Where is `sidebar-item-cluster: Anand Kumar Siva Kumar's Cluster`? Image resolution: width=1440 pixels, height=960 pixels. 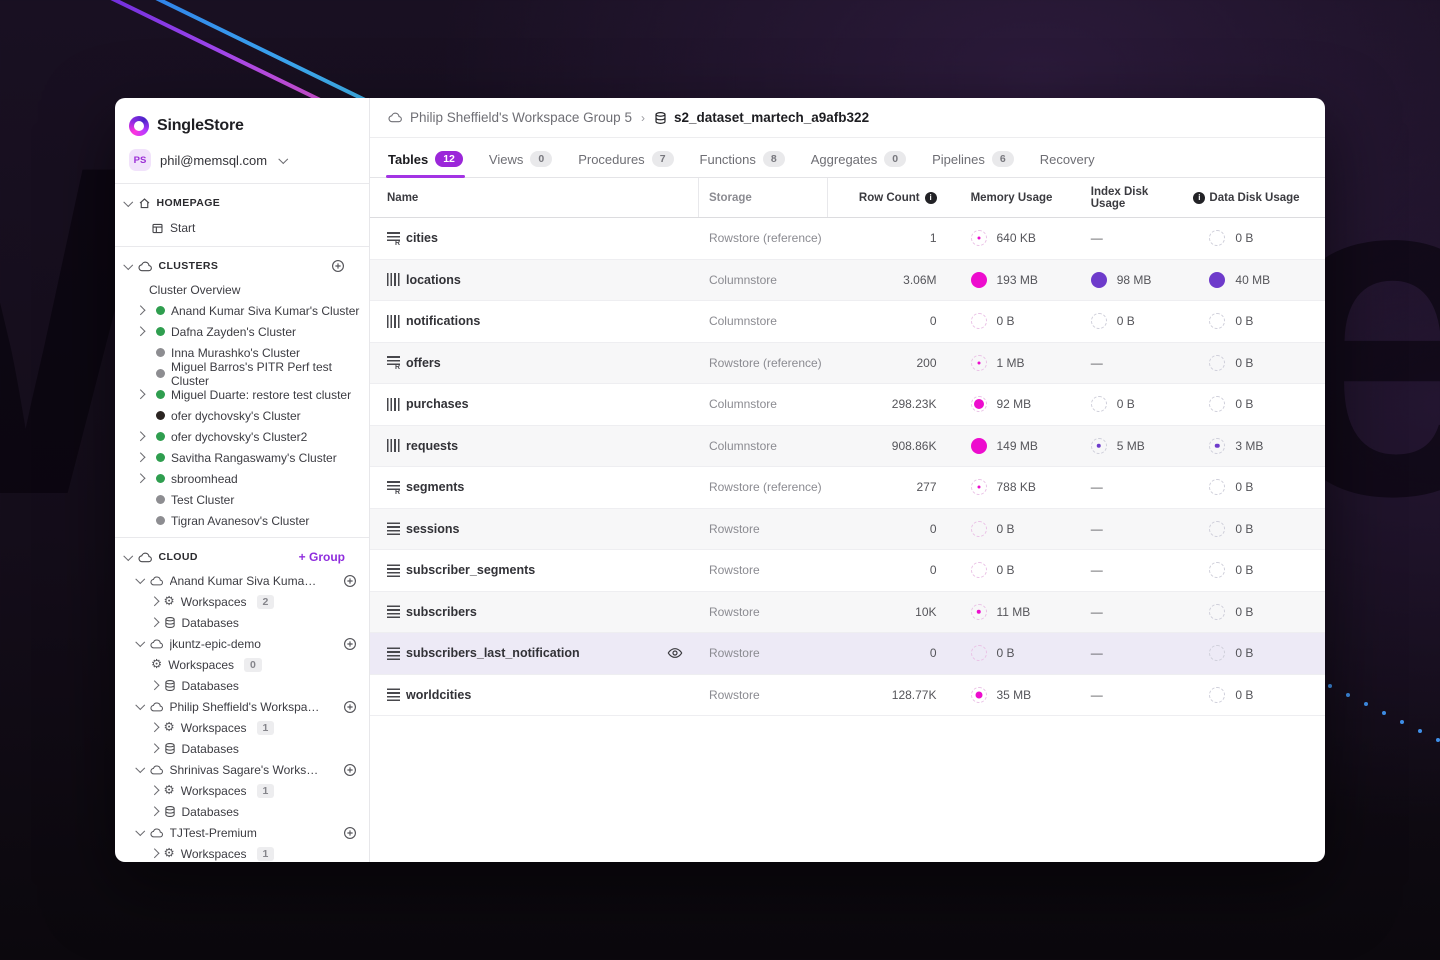
sidebar-item-cluster: Anand Kumar Siva Kumar's Cluster is located at coordinates (242, 310).